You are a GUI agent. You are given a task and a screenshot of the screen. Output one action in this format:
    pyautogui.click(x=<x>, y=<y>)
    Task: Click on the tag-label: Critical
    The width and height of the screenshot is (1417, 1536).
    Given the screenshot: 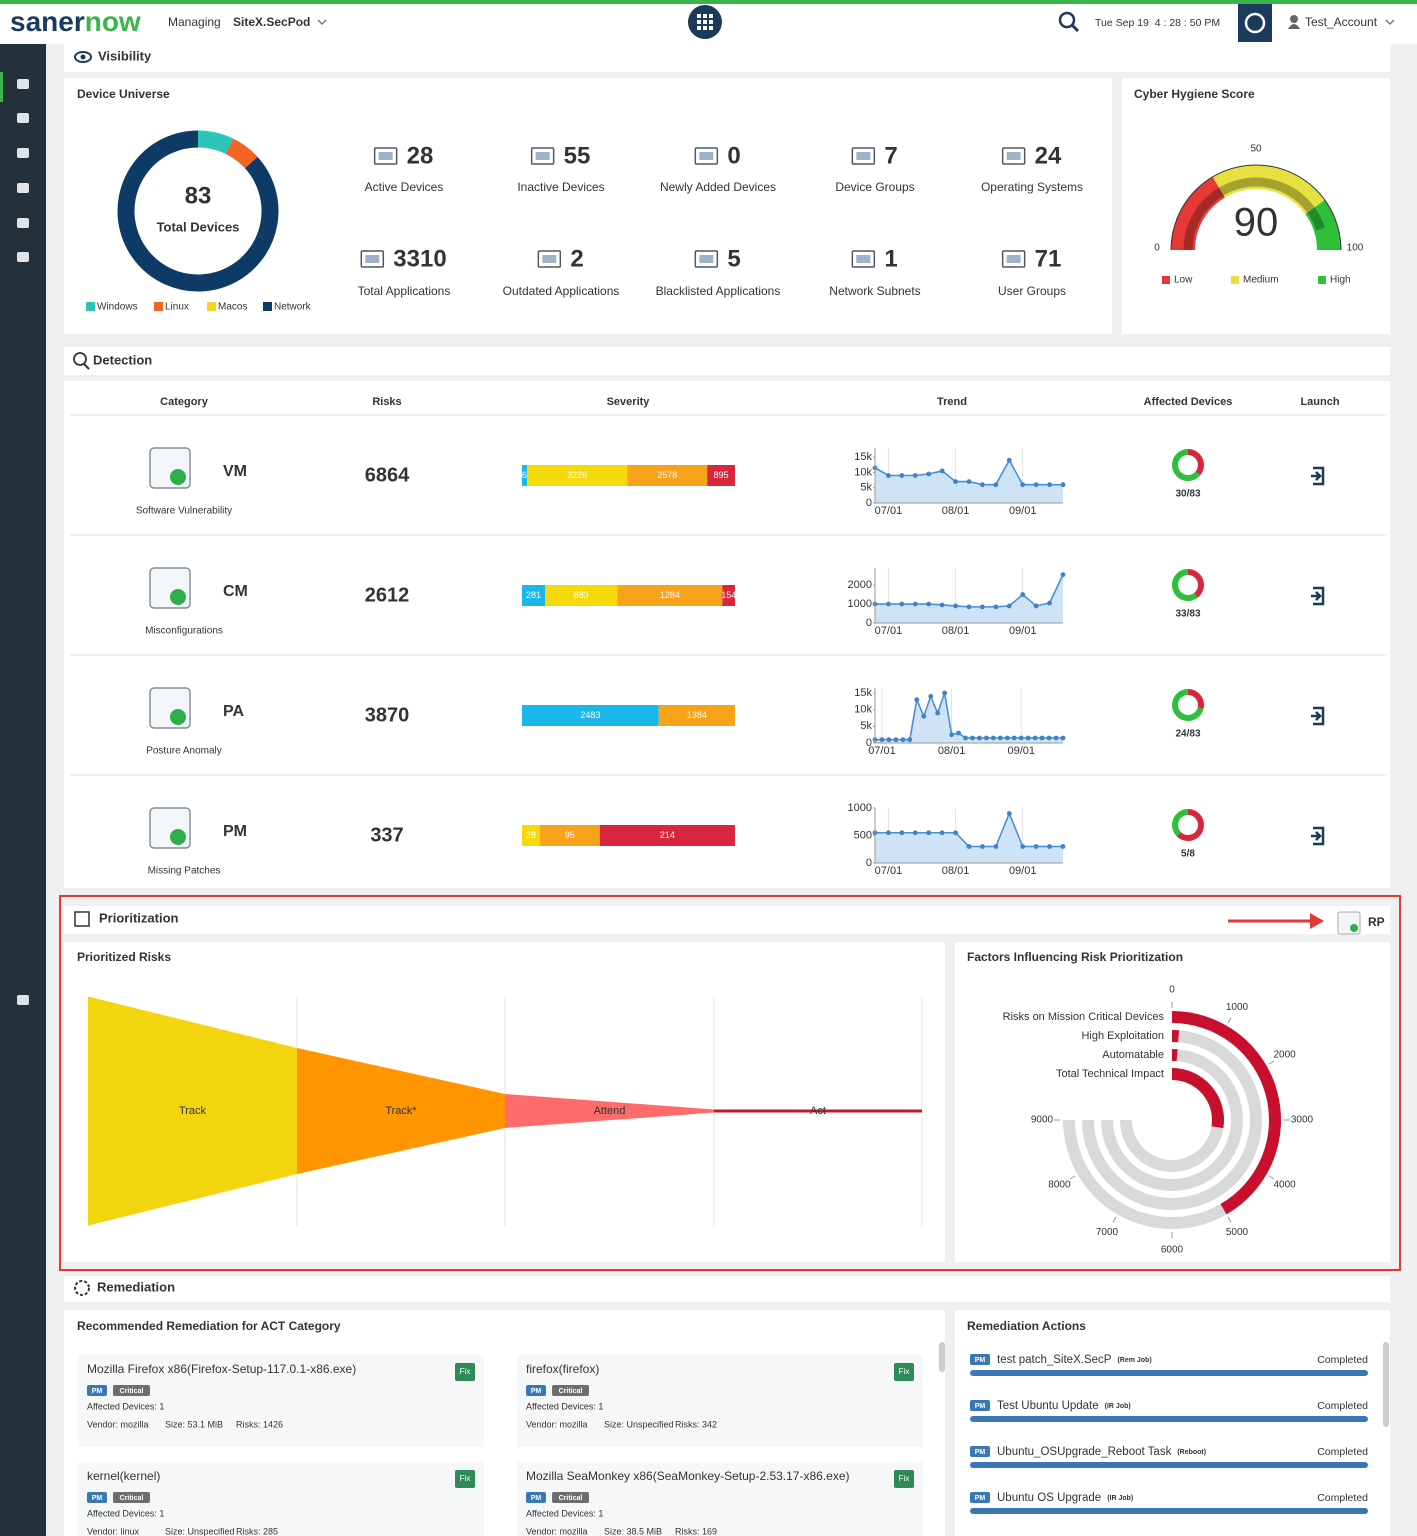 What is the action you would take?
    pyautogui.click(x=132, y=1498)
    